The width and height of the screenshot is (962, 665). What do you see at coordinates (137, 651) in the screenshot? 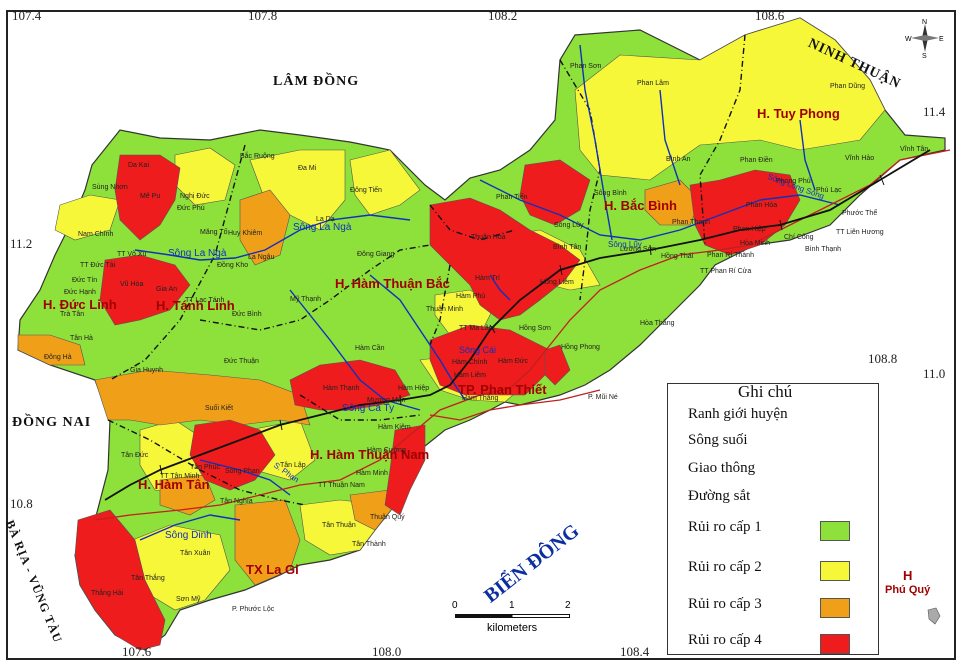
I see `coord-bottom-1: 107.6` at bounding box center [137, 651].